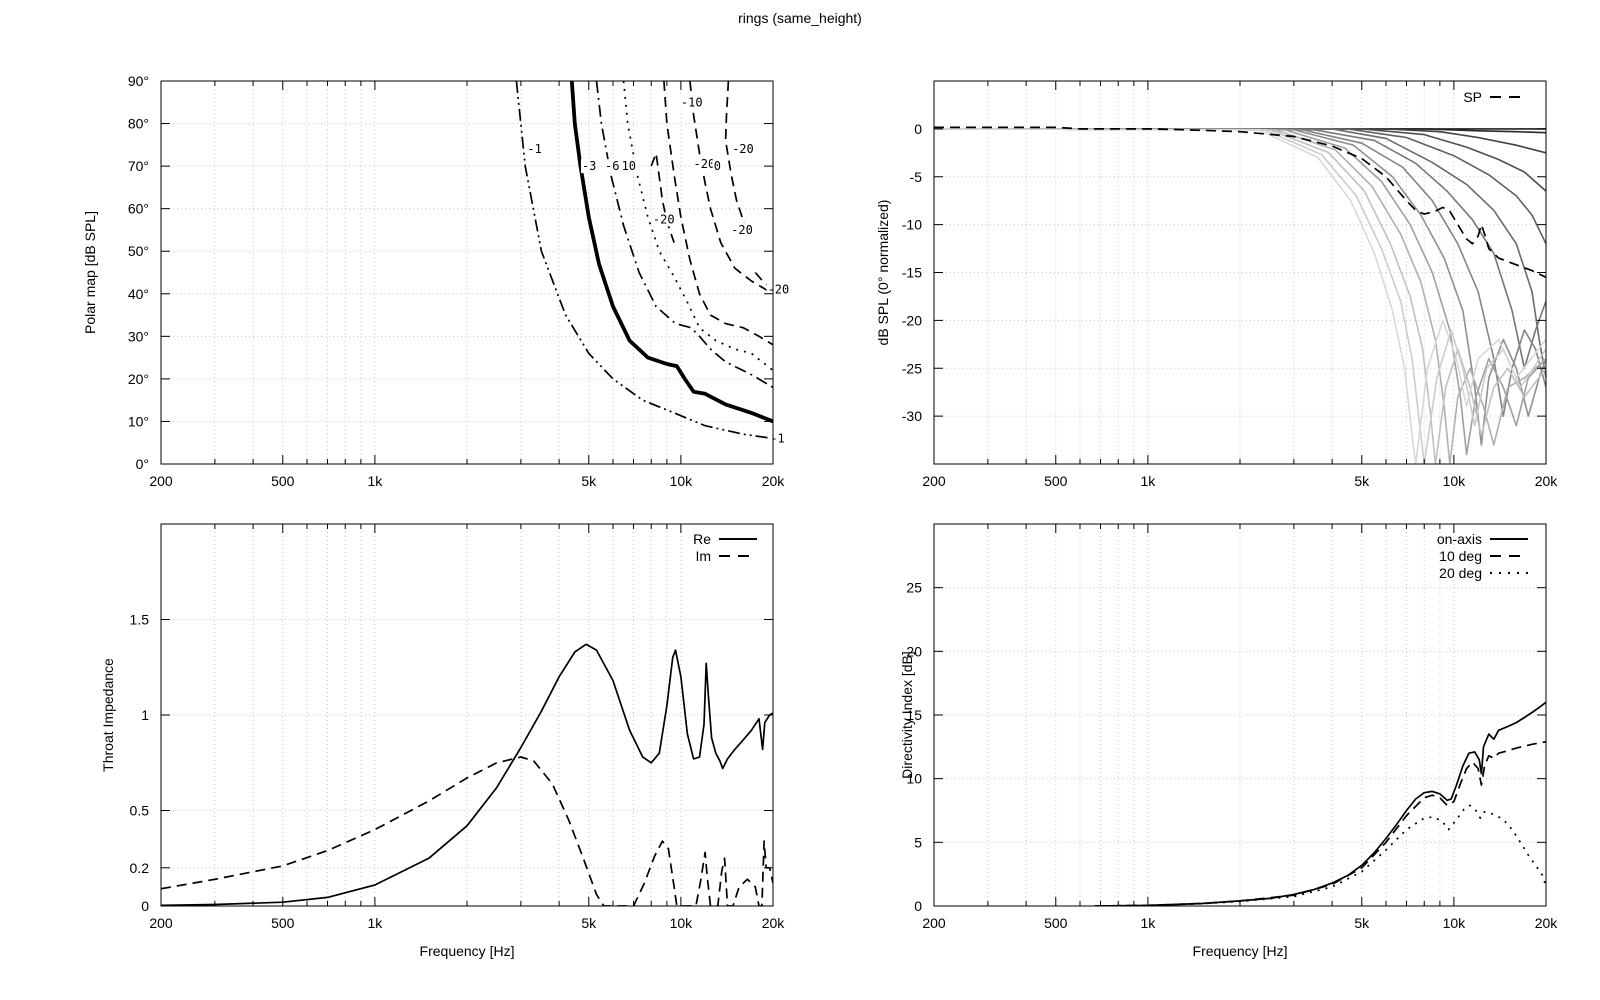 This screenshot has width=1600, height=1000. I want to click on di-series-20-deg, so click(1320, 855).